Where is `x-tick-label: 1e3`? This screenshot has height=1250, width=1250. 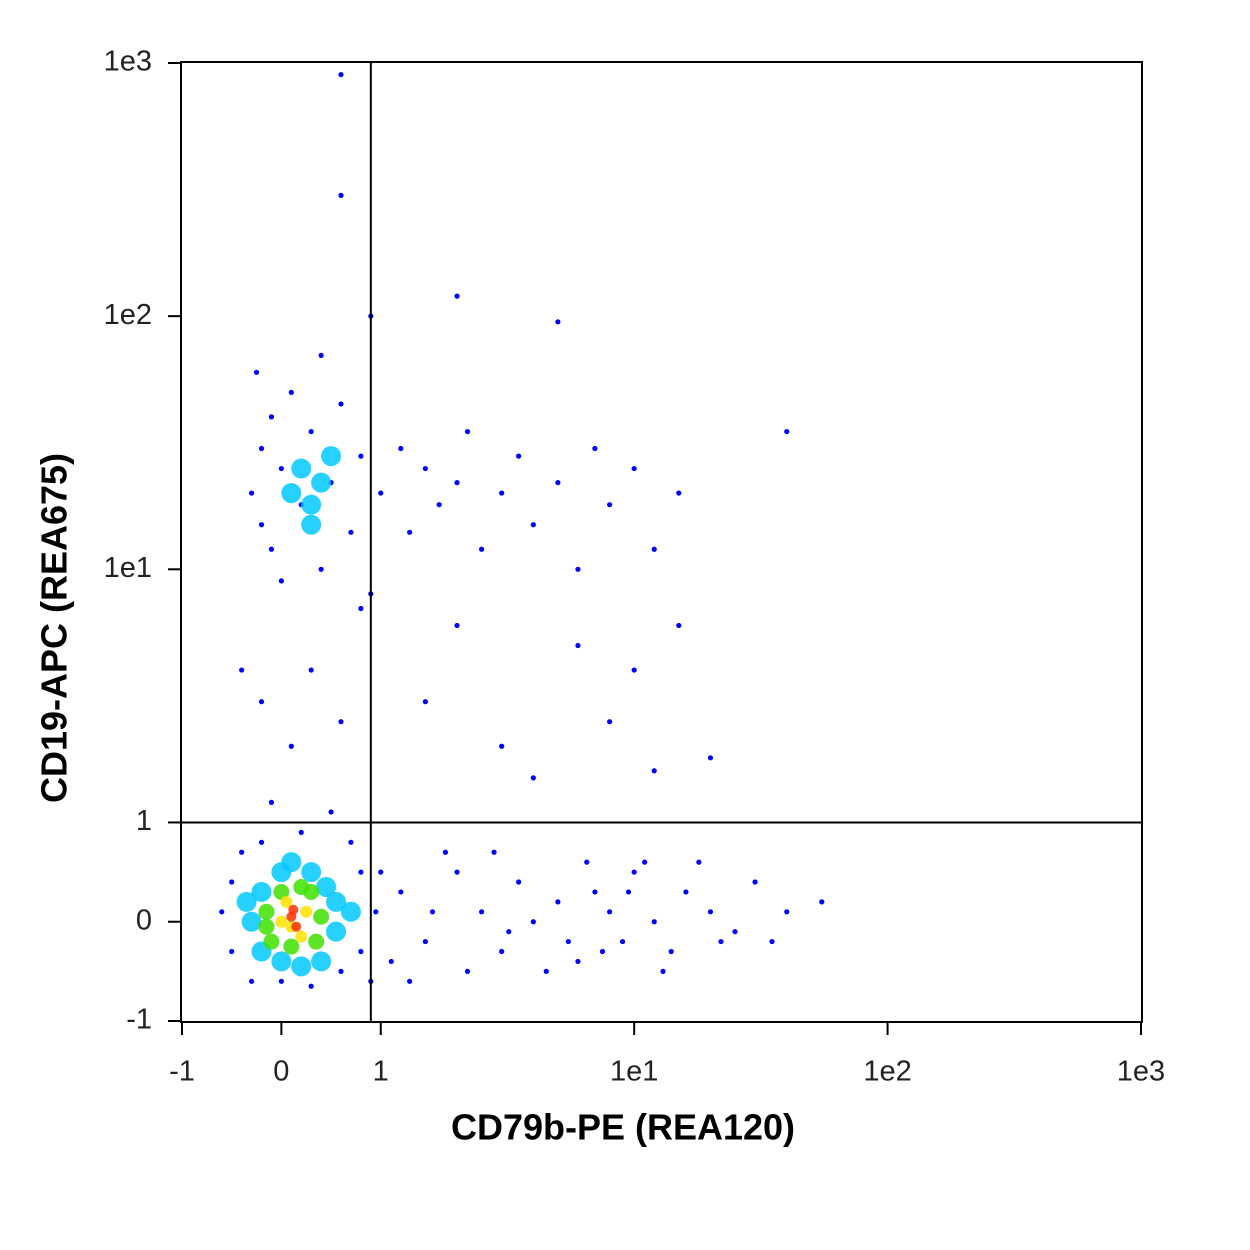
x-tick-label: 1e3 is located at coordinates (1141, 1072).